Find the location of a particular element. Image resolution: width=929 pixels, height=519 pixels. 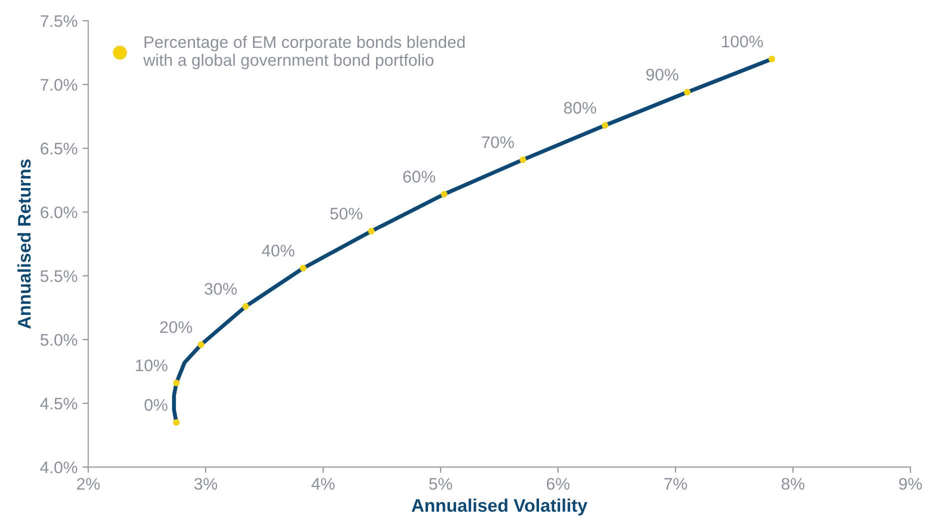

y-tick-label: 6.5% is located at coordinates (59, 148).